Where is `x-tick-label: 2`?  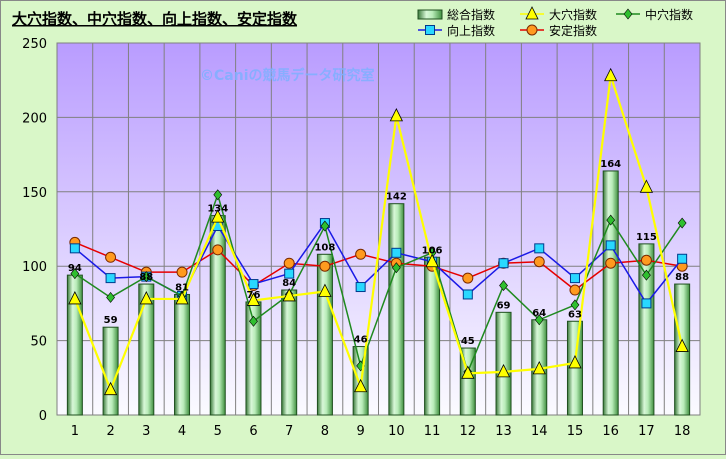 x-tick-label: 2 is located at coordinates (110, 431).